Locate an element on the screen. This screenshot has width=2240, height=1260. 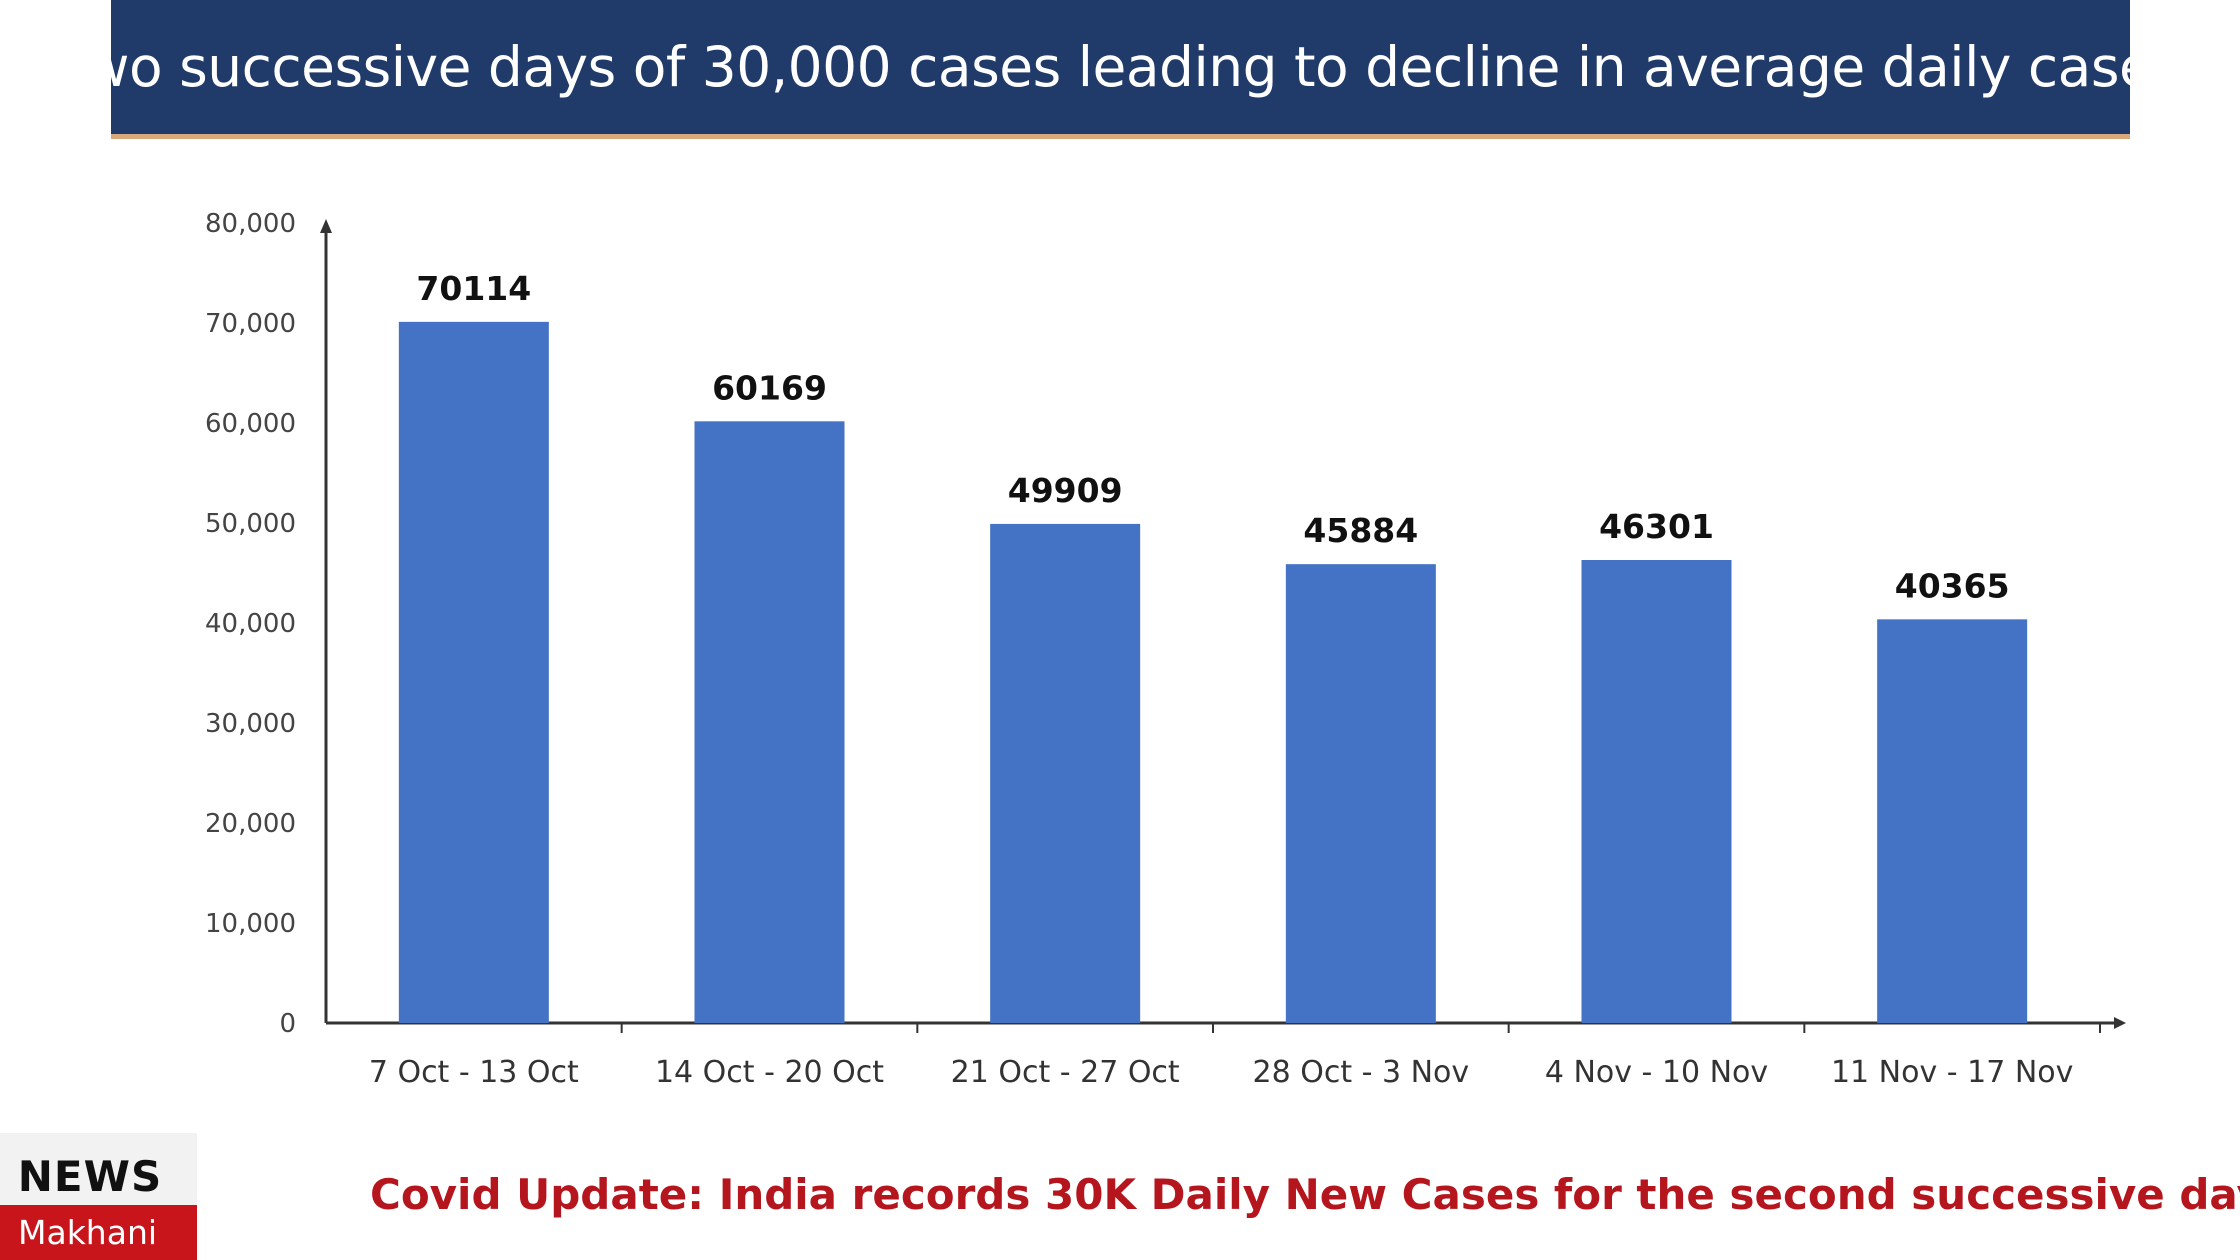
x-category-label: 4 Nov - 10 Nov is located at coordinates (1656, 1072).